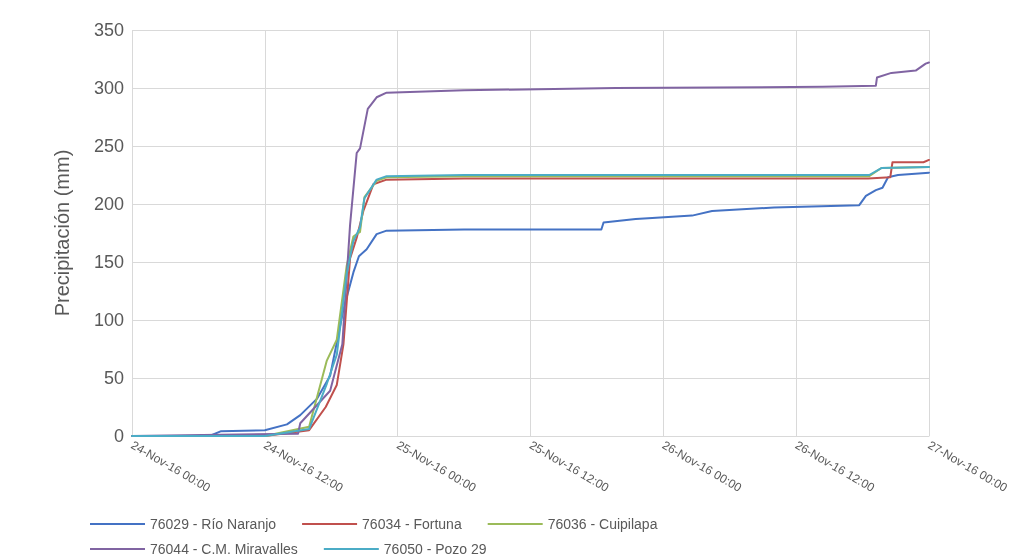 The image size is (1029, 556). I want to click on y-tick-label: 200, so click(108, 204).